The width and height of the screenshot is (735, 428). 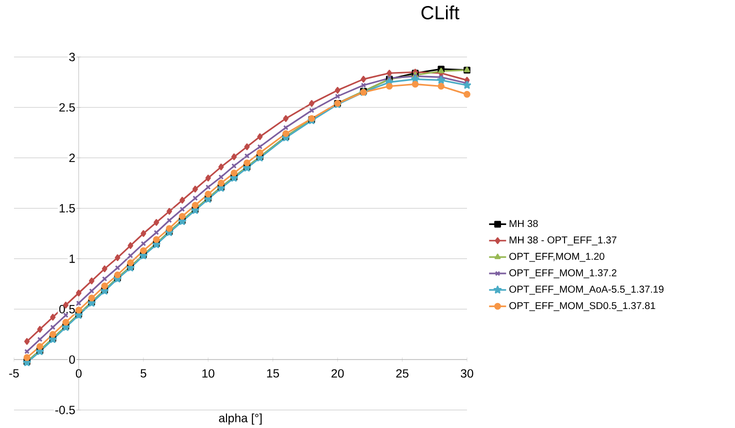 What do you see at coordinates (402, 373) in the screenshot?
I see `x-tick-label: 25` at bounding box center [402, 373].